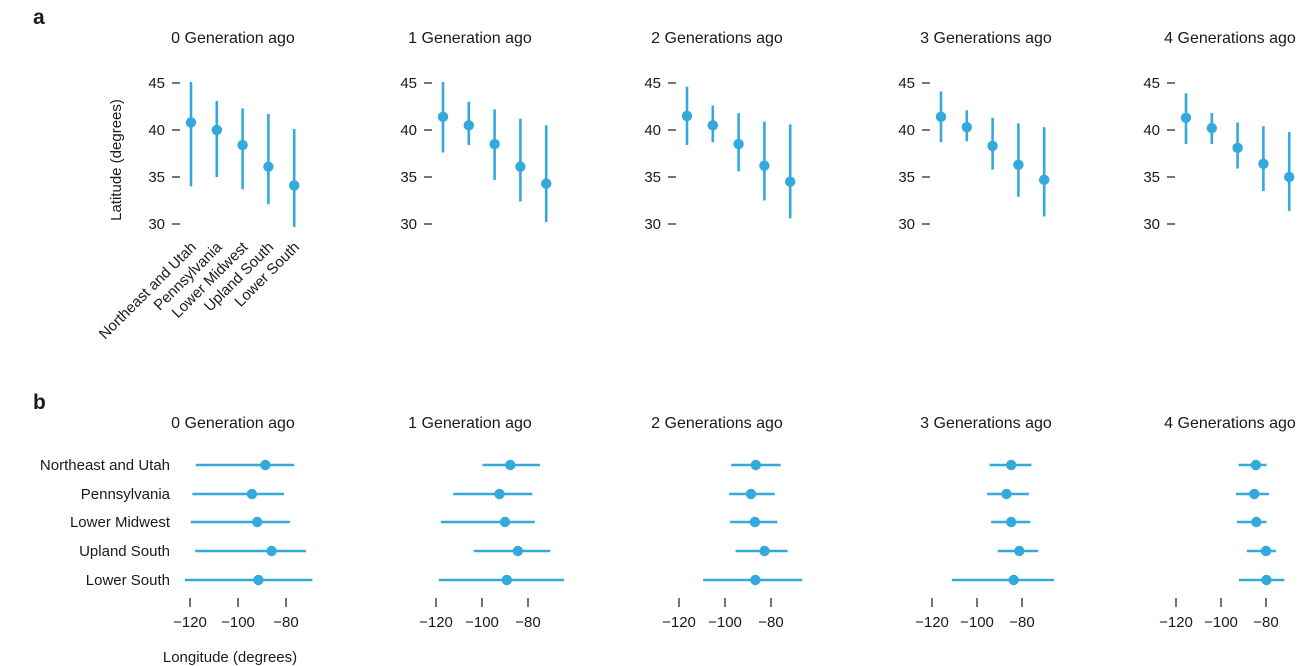 The width and height of the screenshot is (1309, 666). Describe the element at coordinates (727, 523) in the screenshot. I see `subplot-b-2: 2 Generations ago −120 −100 −80` at that location.